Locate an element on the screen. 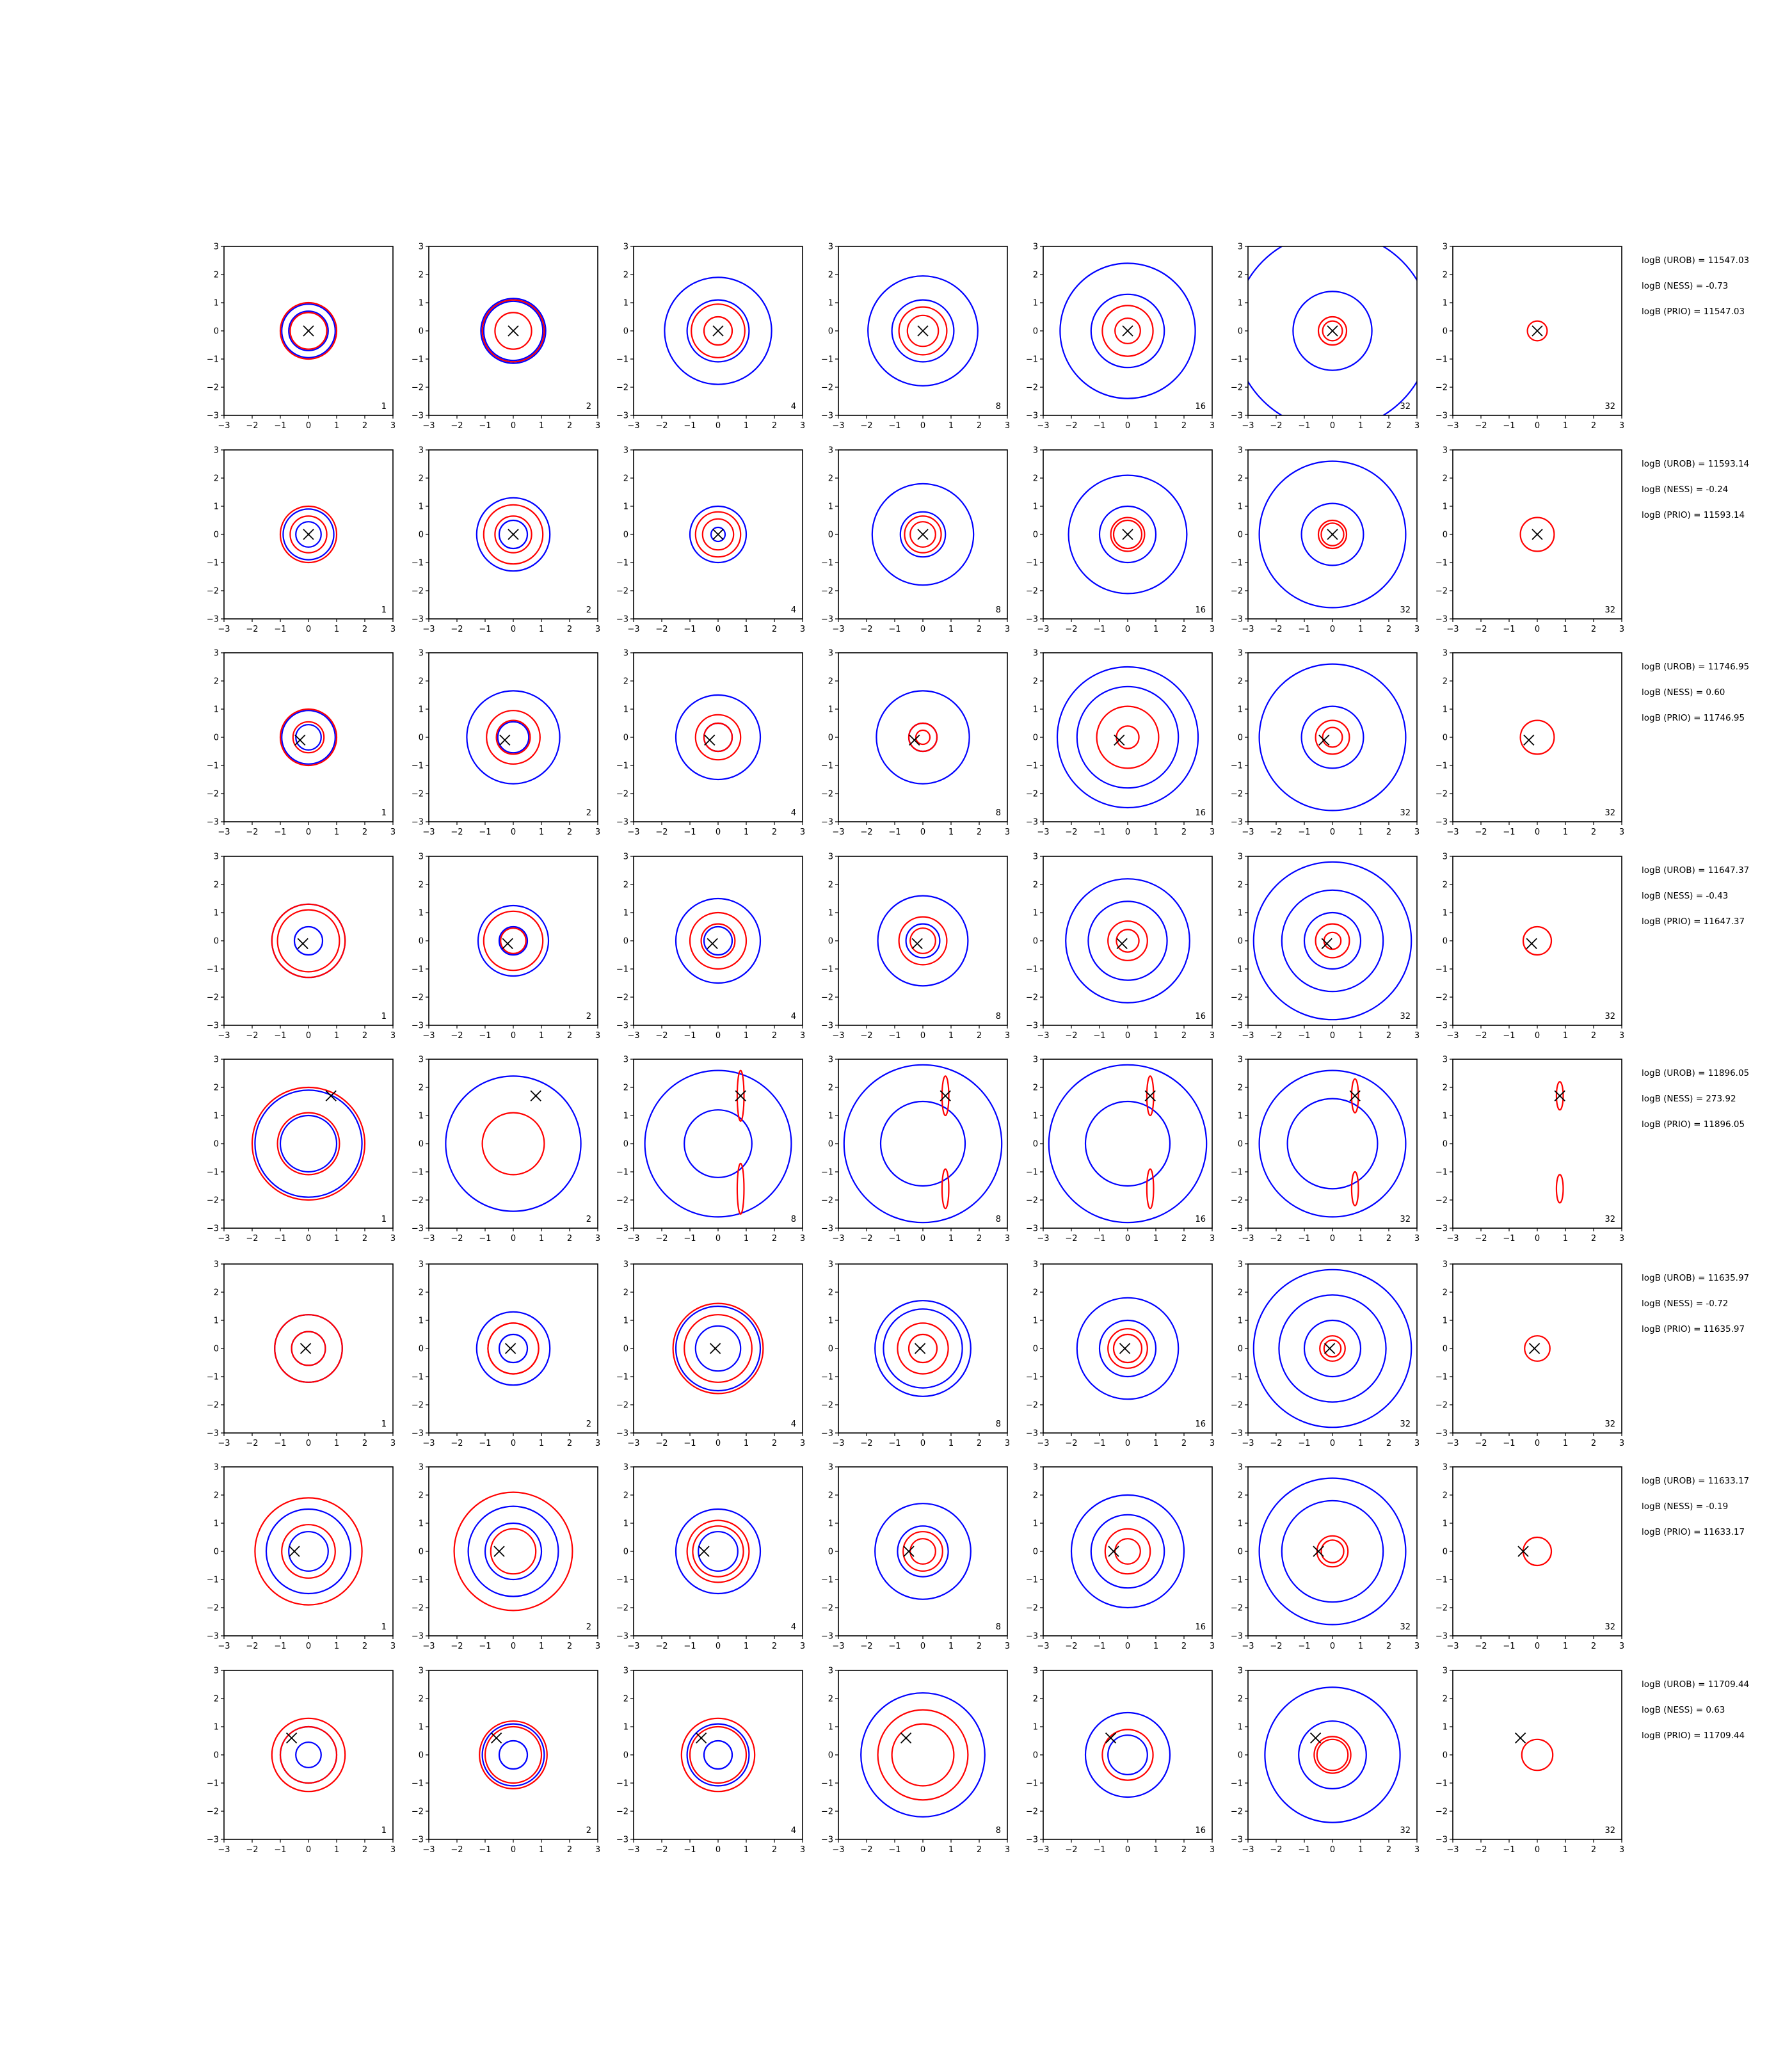  iteration-label: 2 is located at coordinates (588, 813).